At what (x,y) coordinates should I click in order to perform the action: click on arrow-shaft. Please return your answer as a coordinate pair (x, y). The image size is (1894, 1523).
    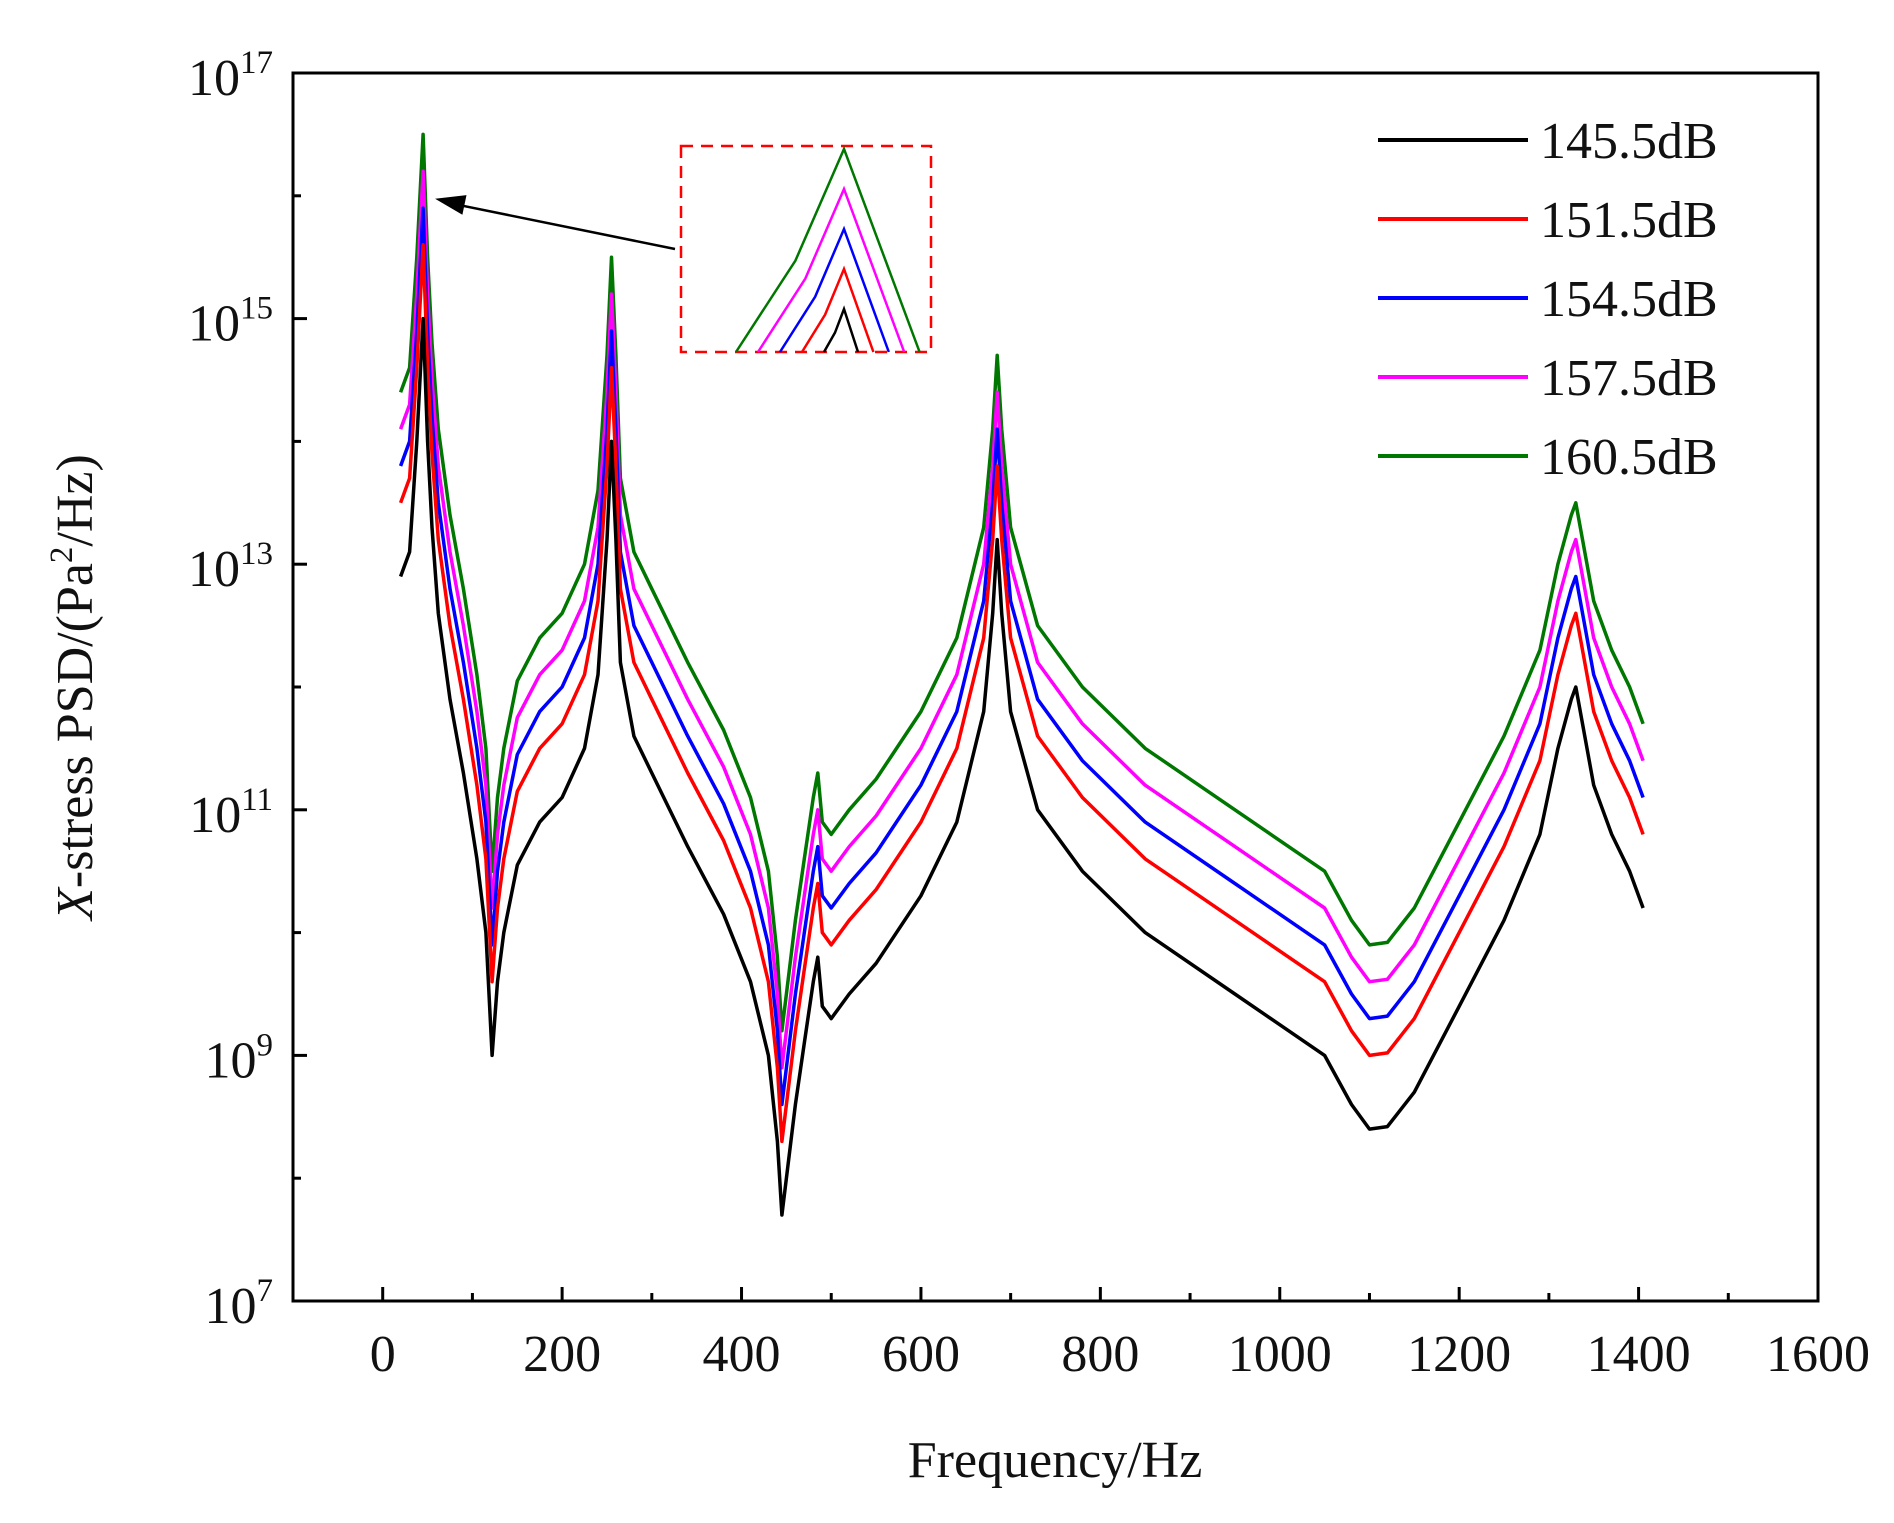
    Looking at the image, I should click on (564, 226).